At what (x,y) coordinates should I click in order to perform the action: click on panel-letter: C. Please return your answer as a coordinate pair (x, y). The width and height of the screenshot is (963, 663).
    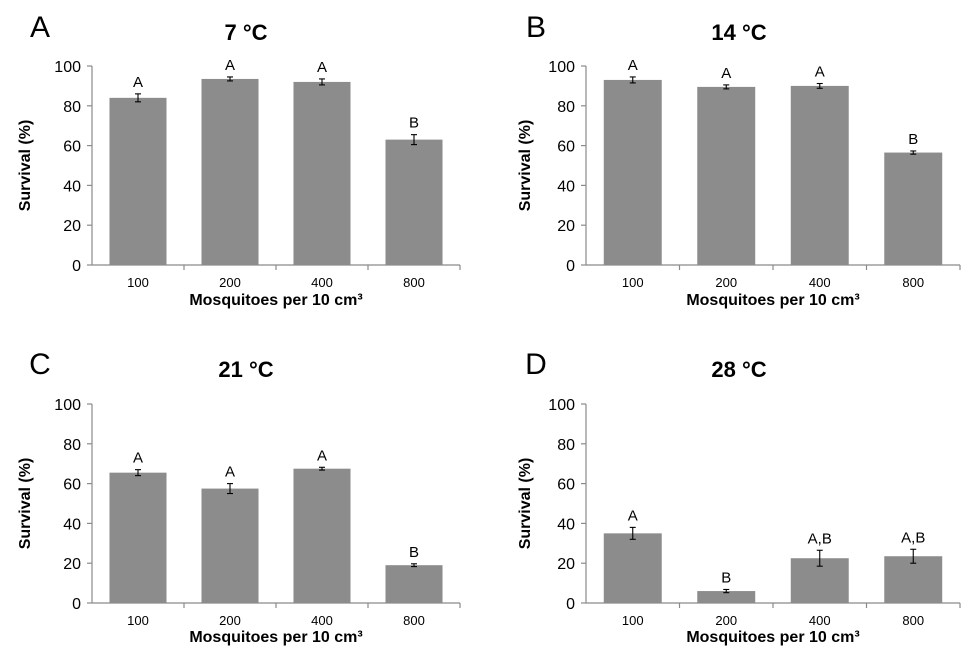
    Looking at the image, I should click on (40, 364).